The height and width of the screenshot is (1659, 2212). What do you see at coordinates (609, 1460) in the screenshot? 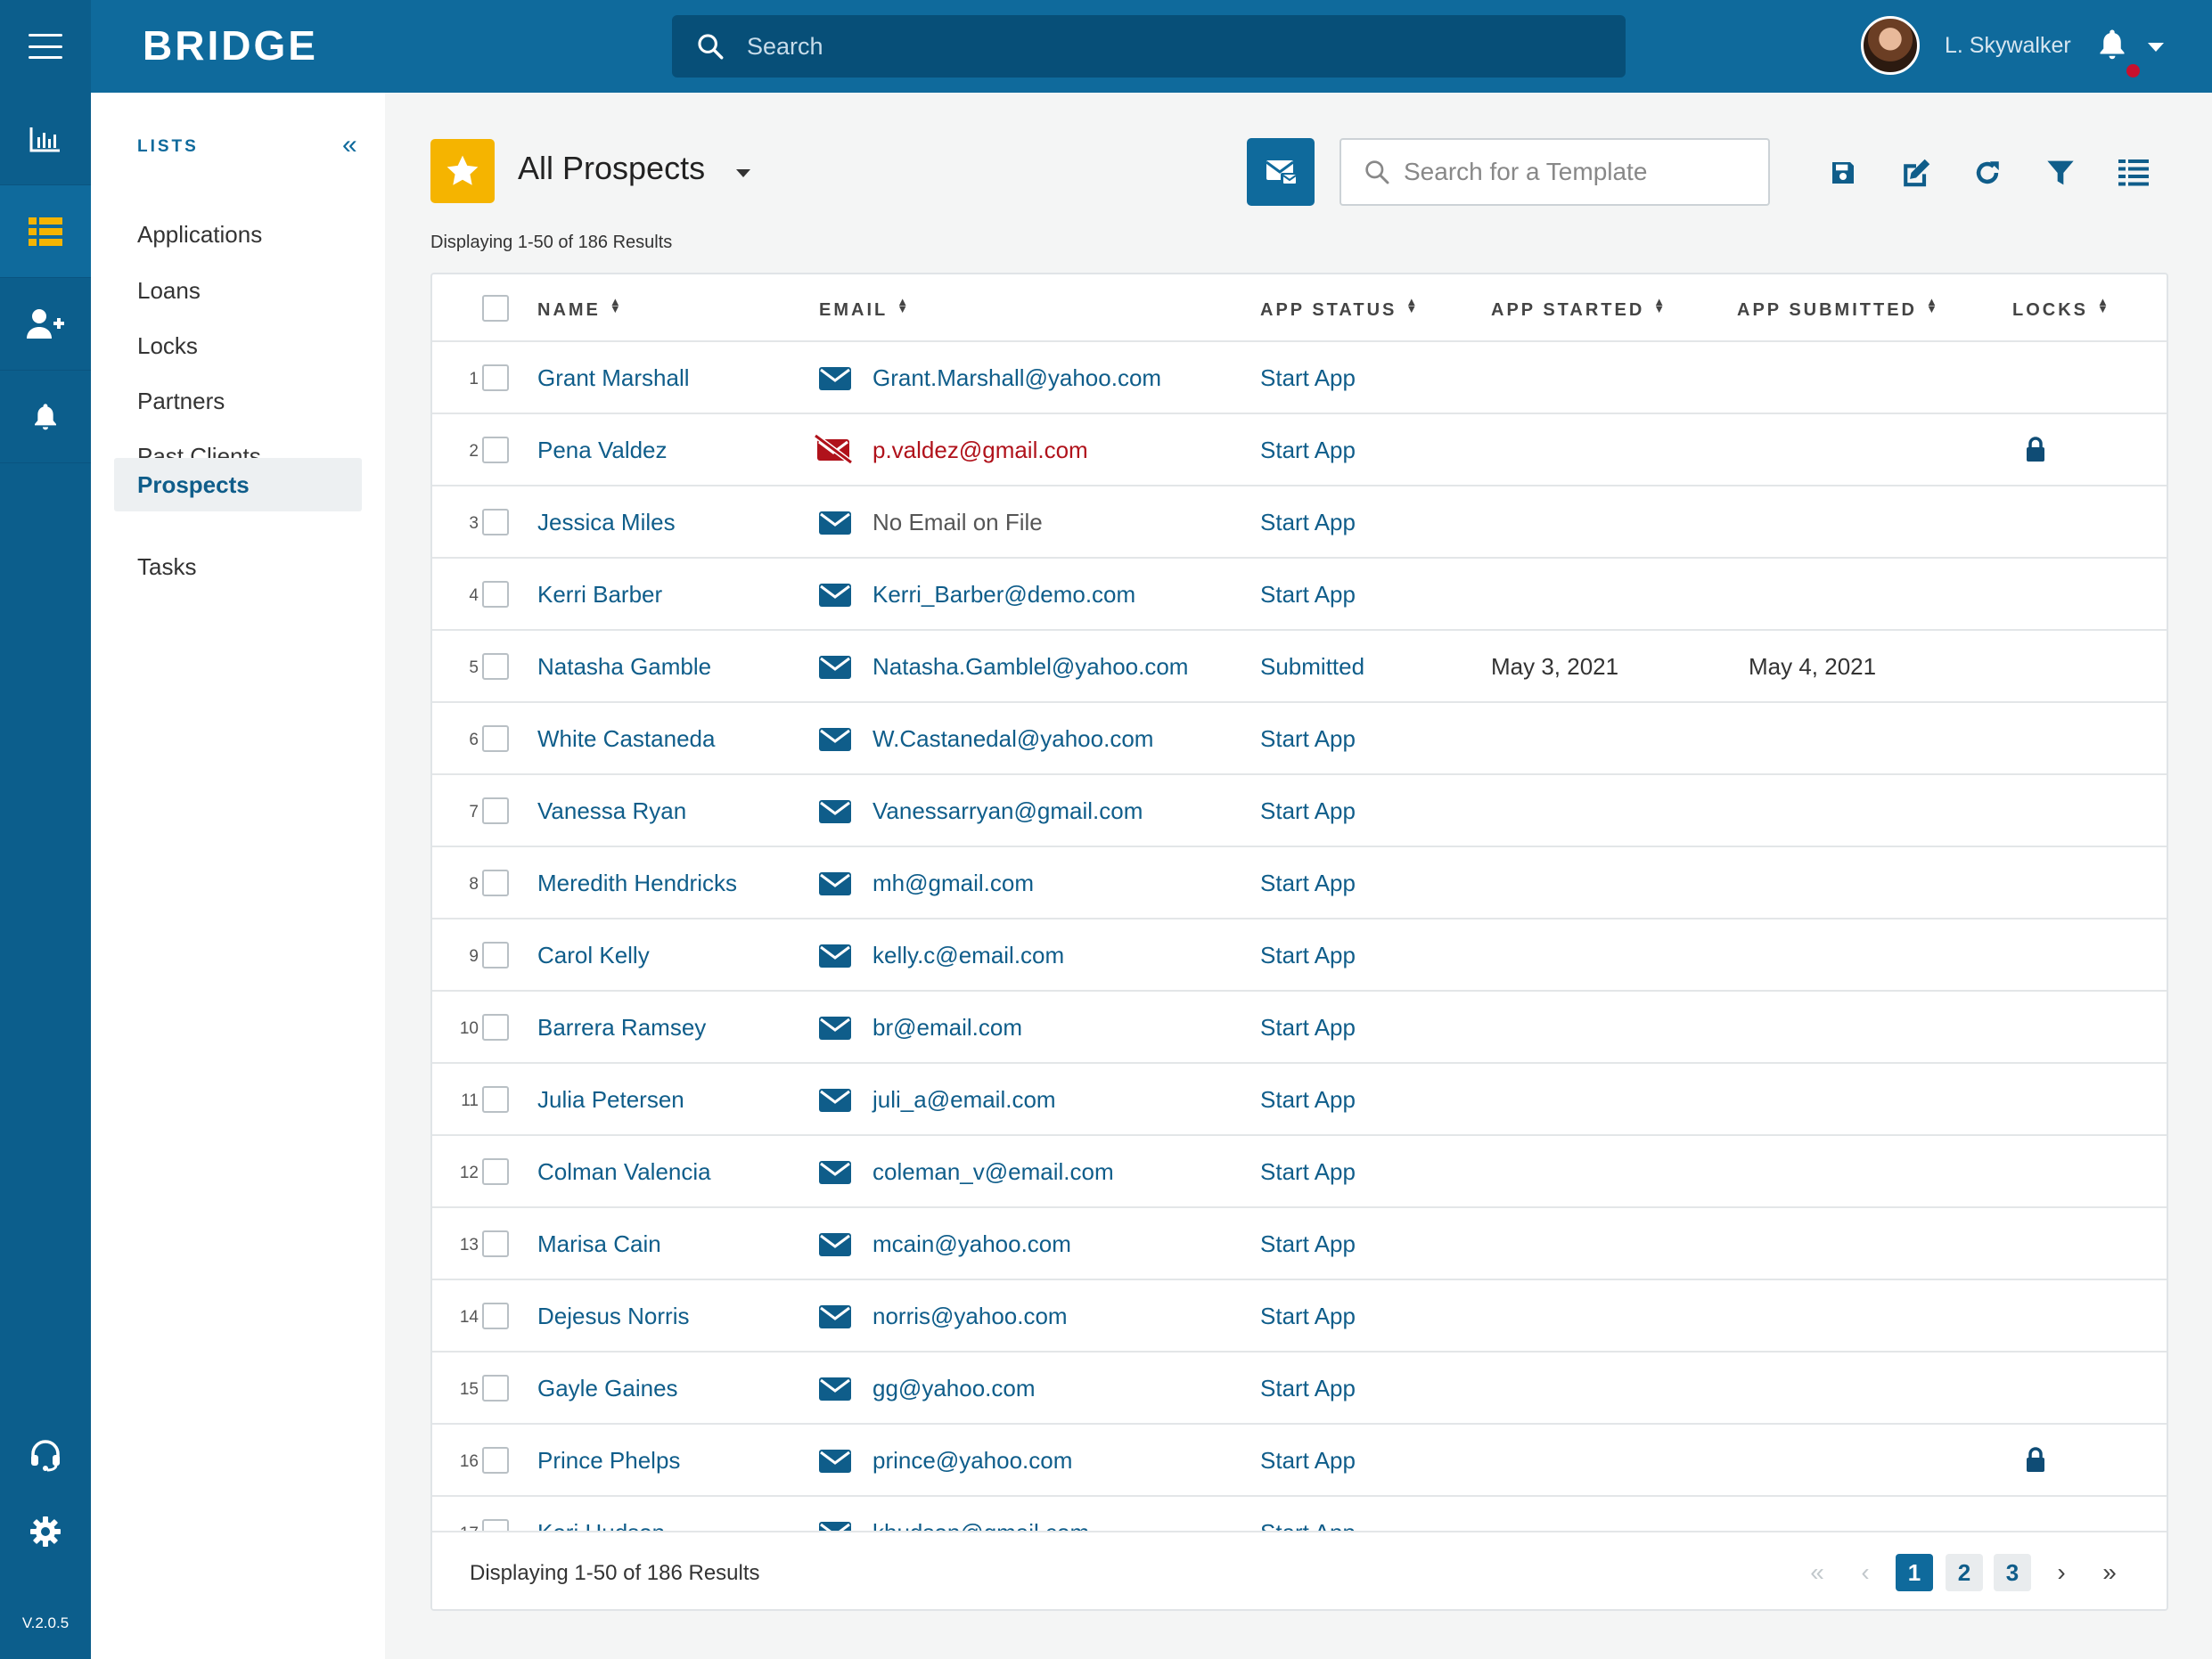
I see `prospect-name-link: Prince Phelps` at bounding box center [609, 1460].